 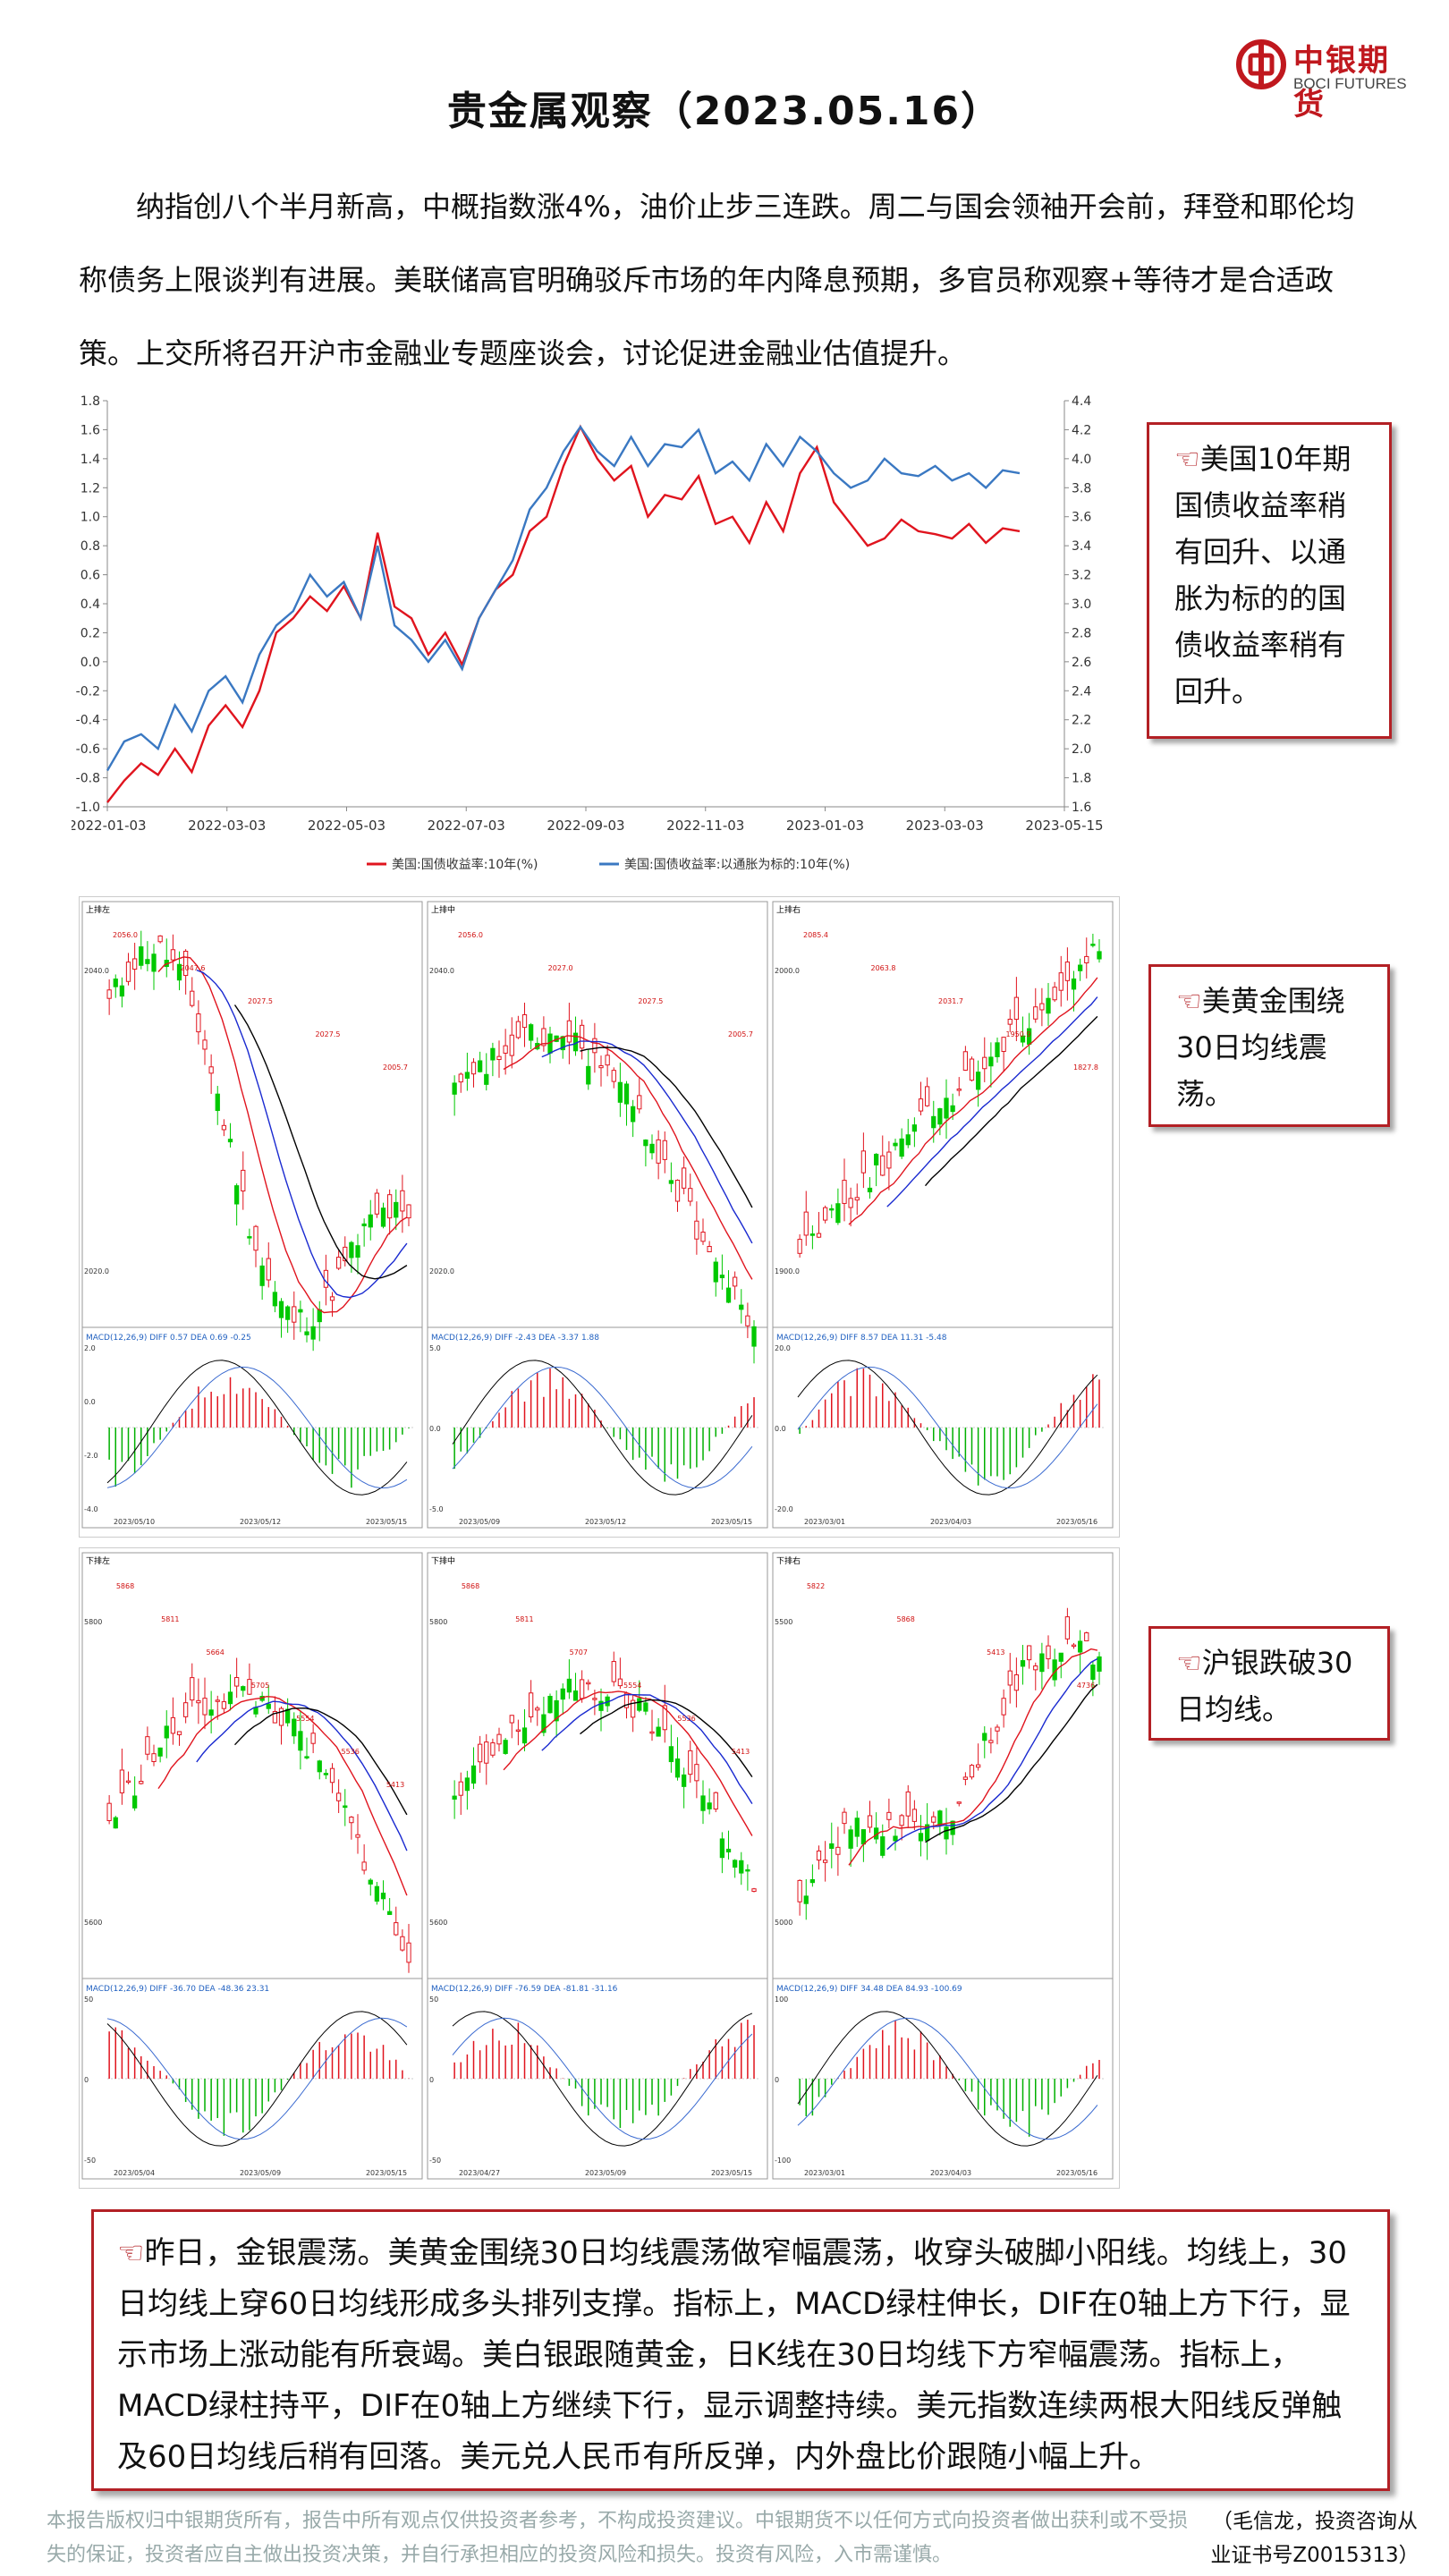 I want to click on right-tick-label: 4.0, so click(x=1081, y=460).